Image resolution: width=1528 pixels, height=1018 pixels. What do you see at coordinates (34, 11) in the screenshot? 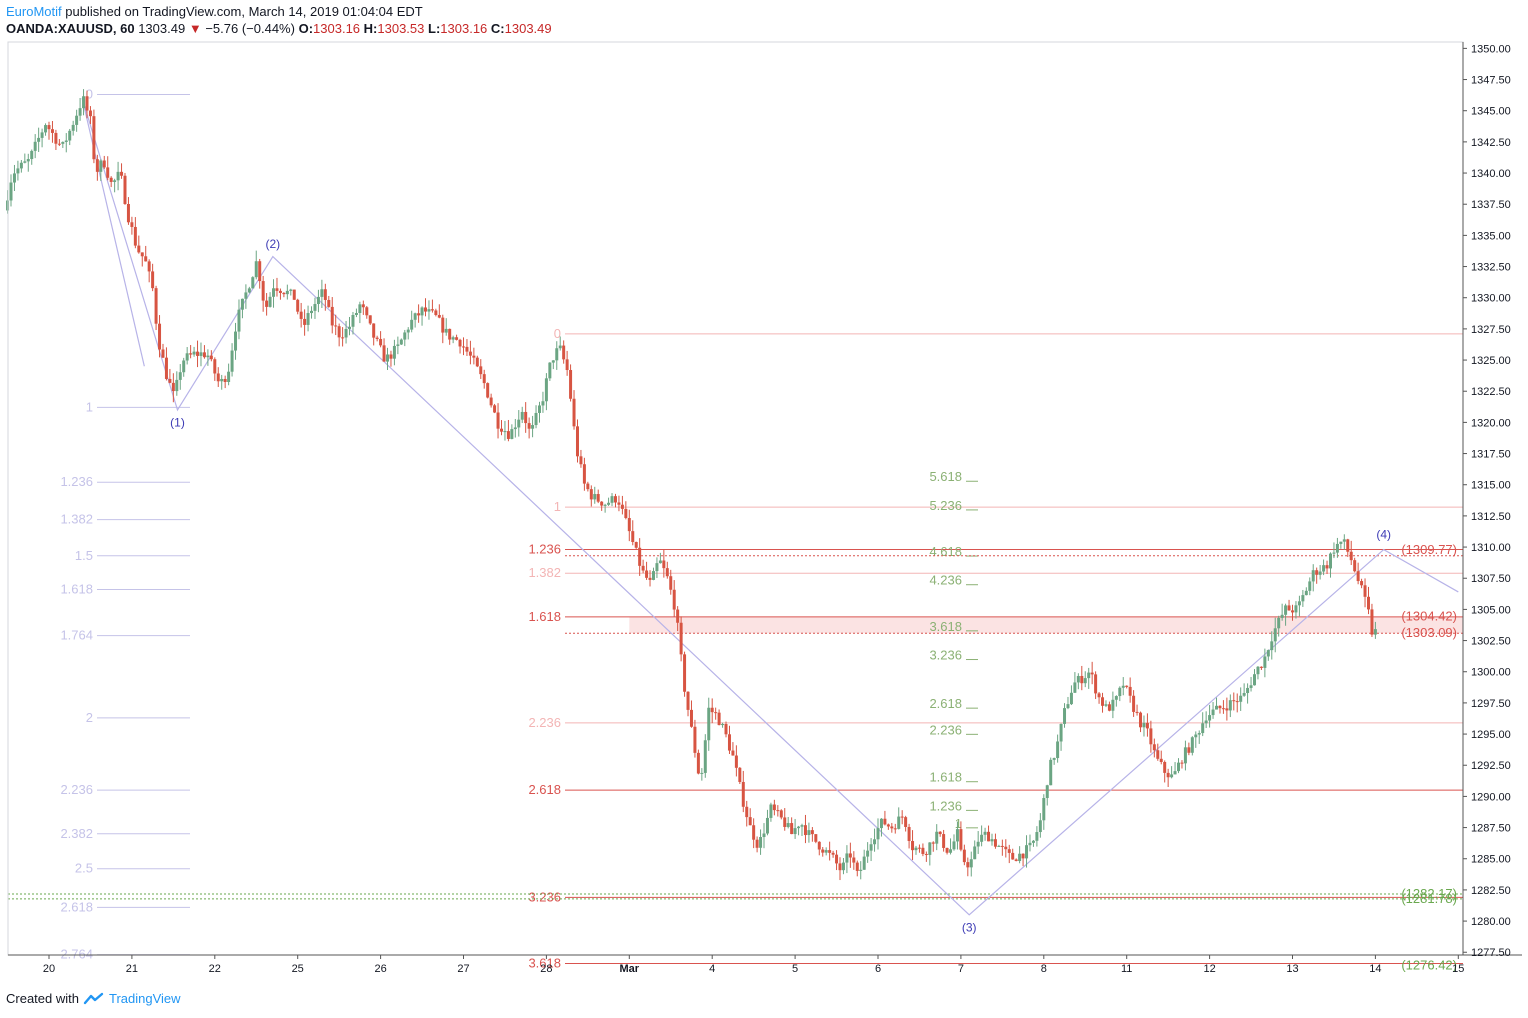
I see `author-link: EuroMotif` at bounding box center [34, 11].